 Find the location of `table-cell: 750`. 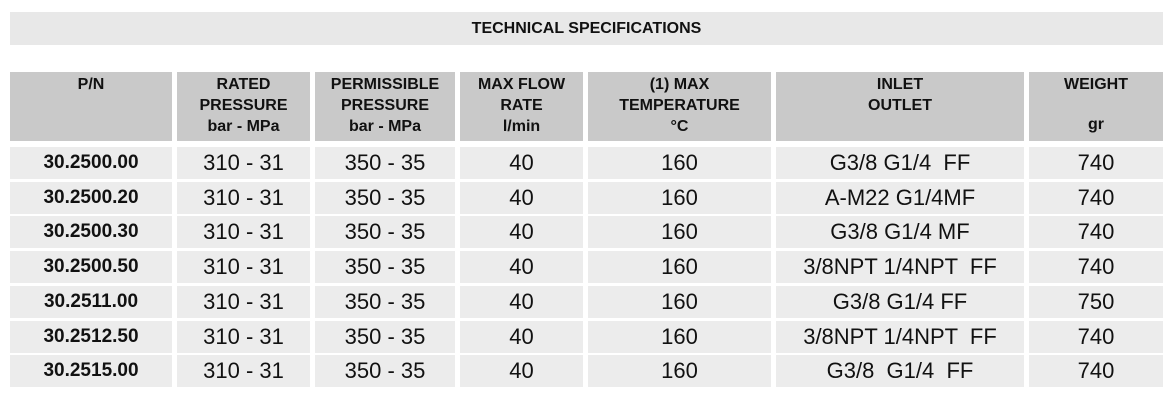

table-cell: 750 is located at coordinates (1096, 301).